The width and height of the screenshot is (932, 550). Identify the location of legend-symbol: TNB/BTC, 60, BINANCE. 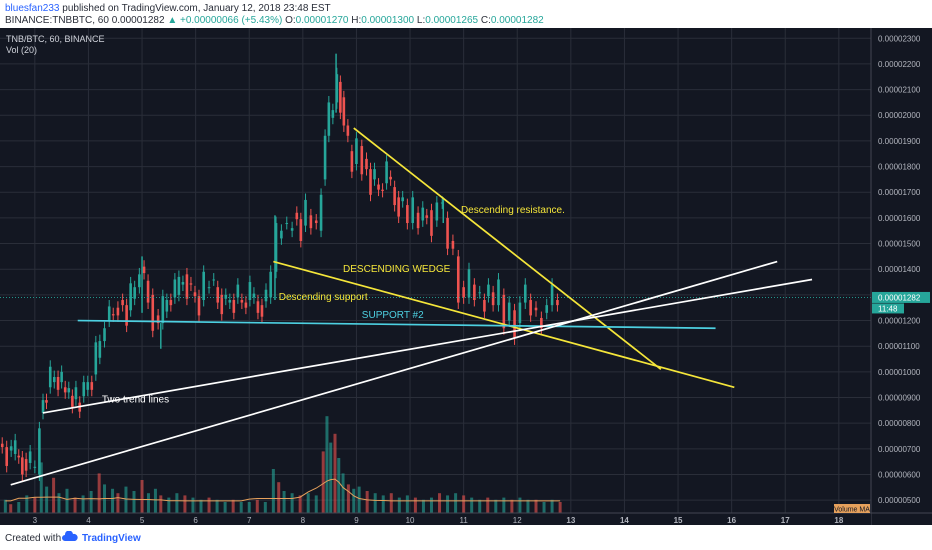
(55, 39).